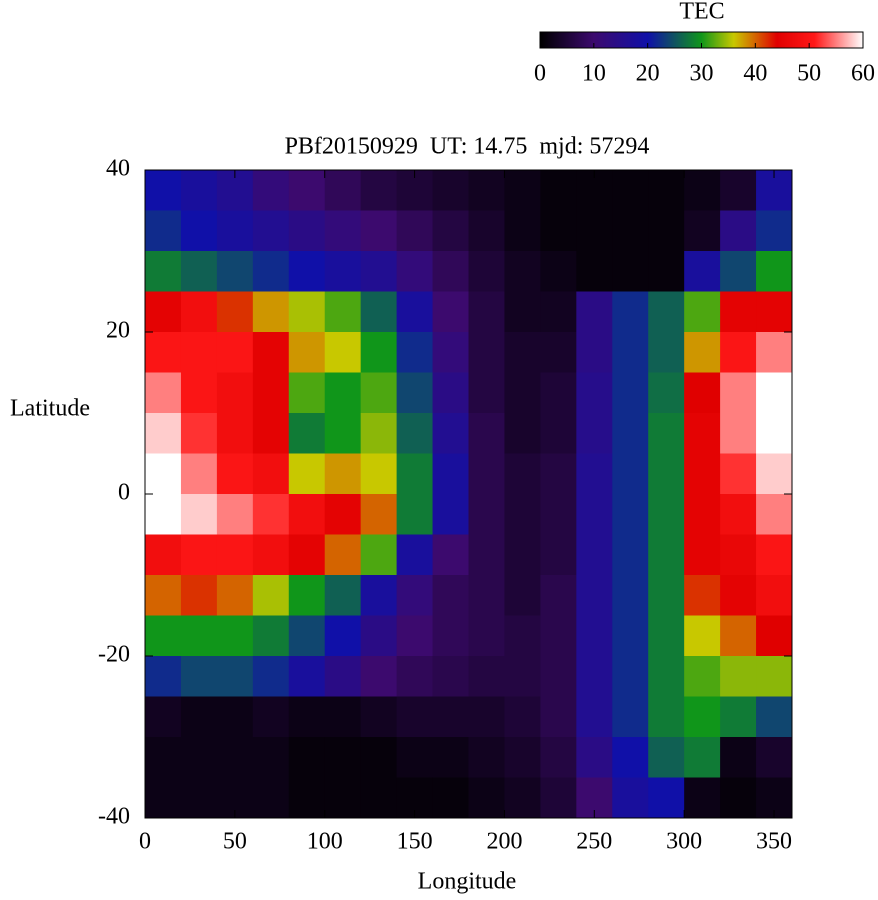 This screenshot has width=878, height=900. I want to click on y-axis-label: Latitude, so click(50, 409).